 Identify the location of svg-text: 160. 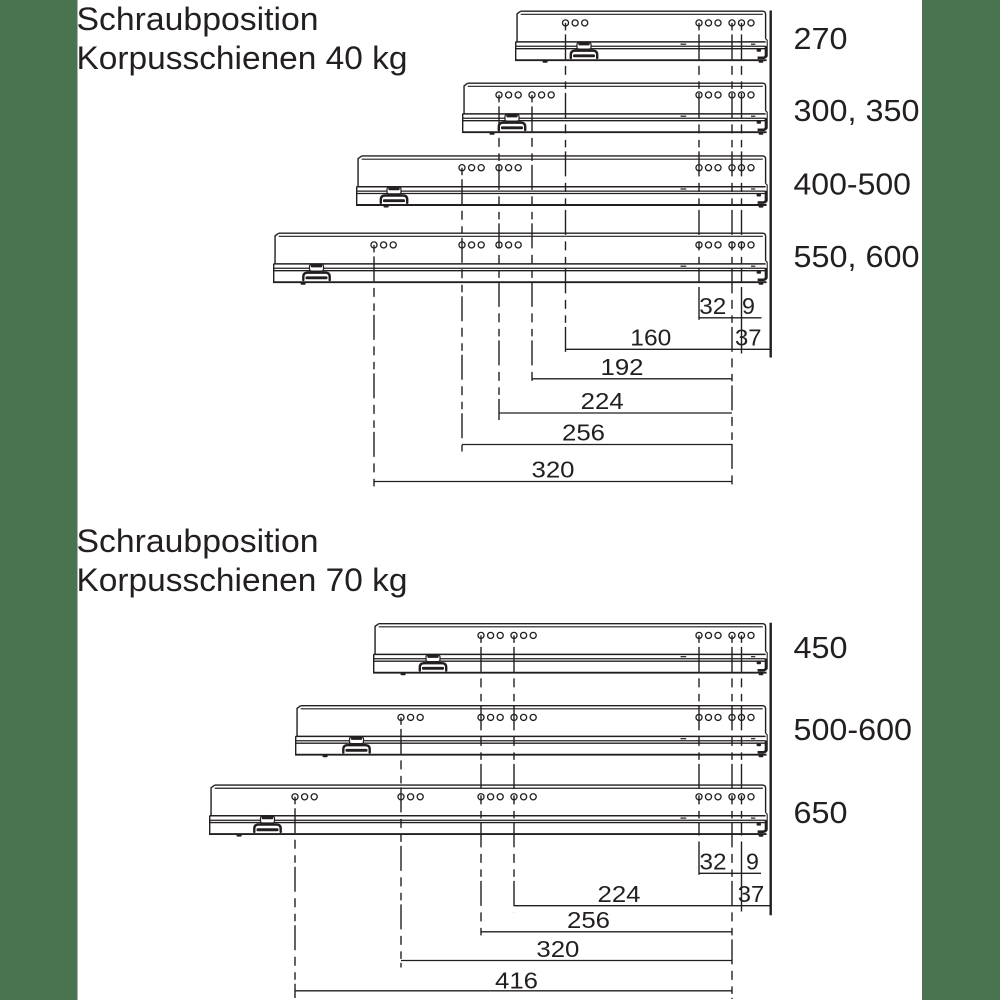
(650, 338).